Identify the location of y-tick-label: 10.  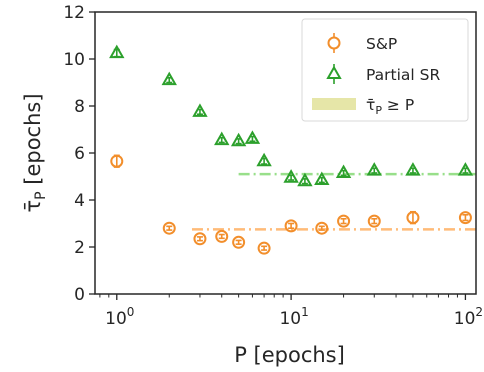
(74, 60).